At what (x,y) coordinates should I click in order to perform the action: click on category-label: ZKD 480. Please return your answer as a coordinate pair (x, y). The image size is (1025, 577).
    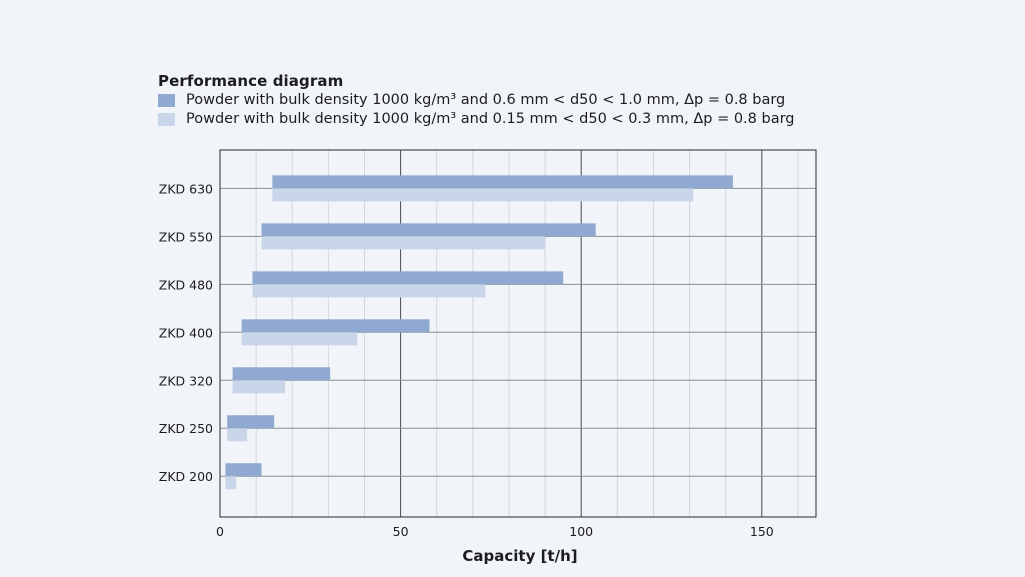
    Looking at the image, I should click on (186, 284).